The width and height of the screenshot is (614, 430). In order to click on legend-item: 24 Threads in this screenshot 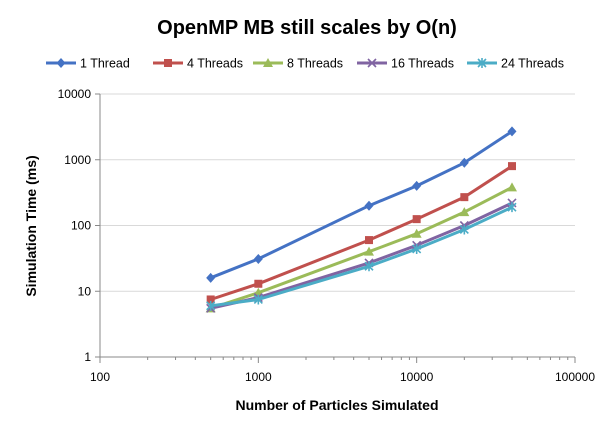, I will do `click(515, 64)`.